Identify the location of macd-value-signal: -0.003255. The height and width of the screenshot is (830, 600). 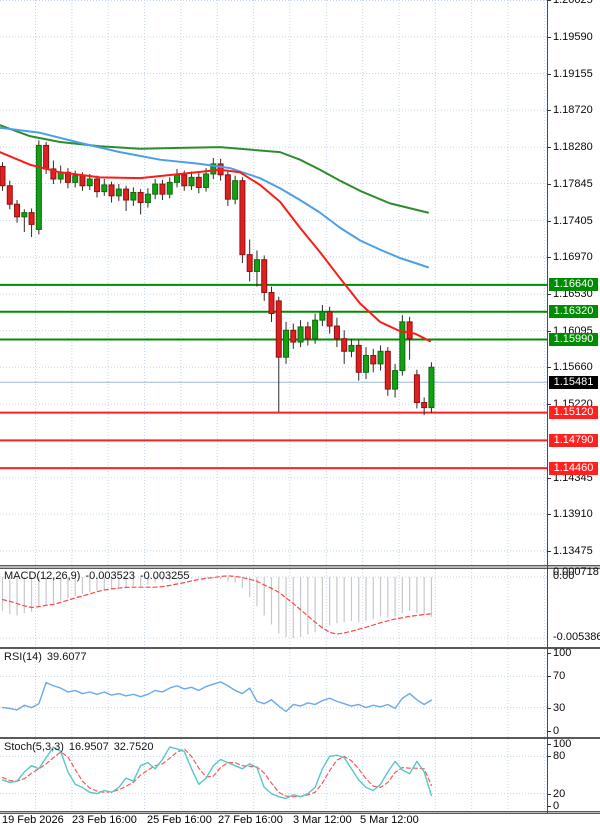
(164, 576).